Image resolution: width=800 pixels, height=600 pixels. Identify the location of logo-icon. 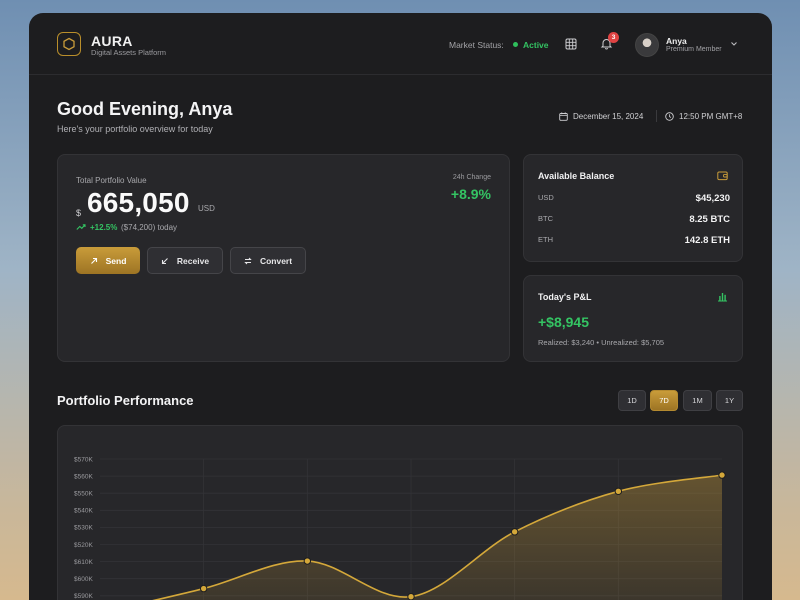
(69, 44).